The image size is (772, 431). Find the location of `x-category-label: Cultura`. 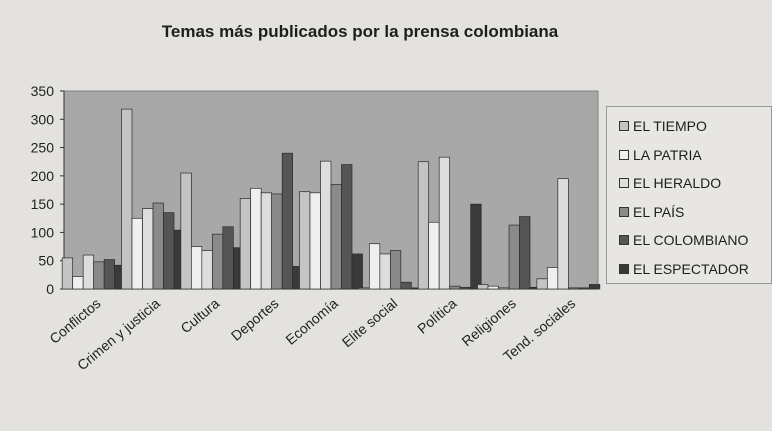

x-category-label: Cultura is located at coordinates (199, 315).